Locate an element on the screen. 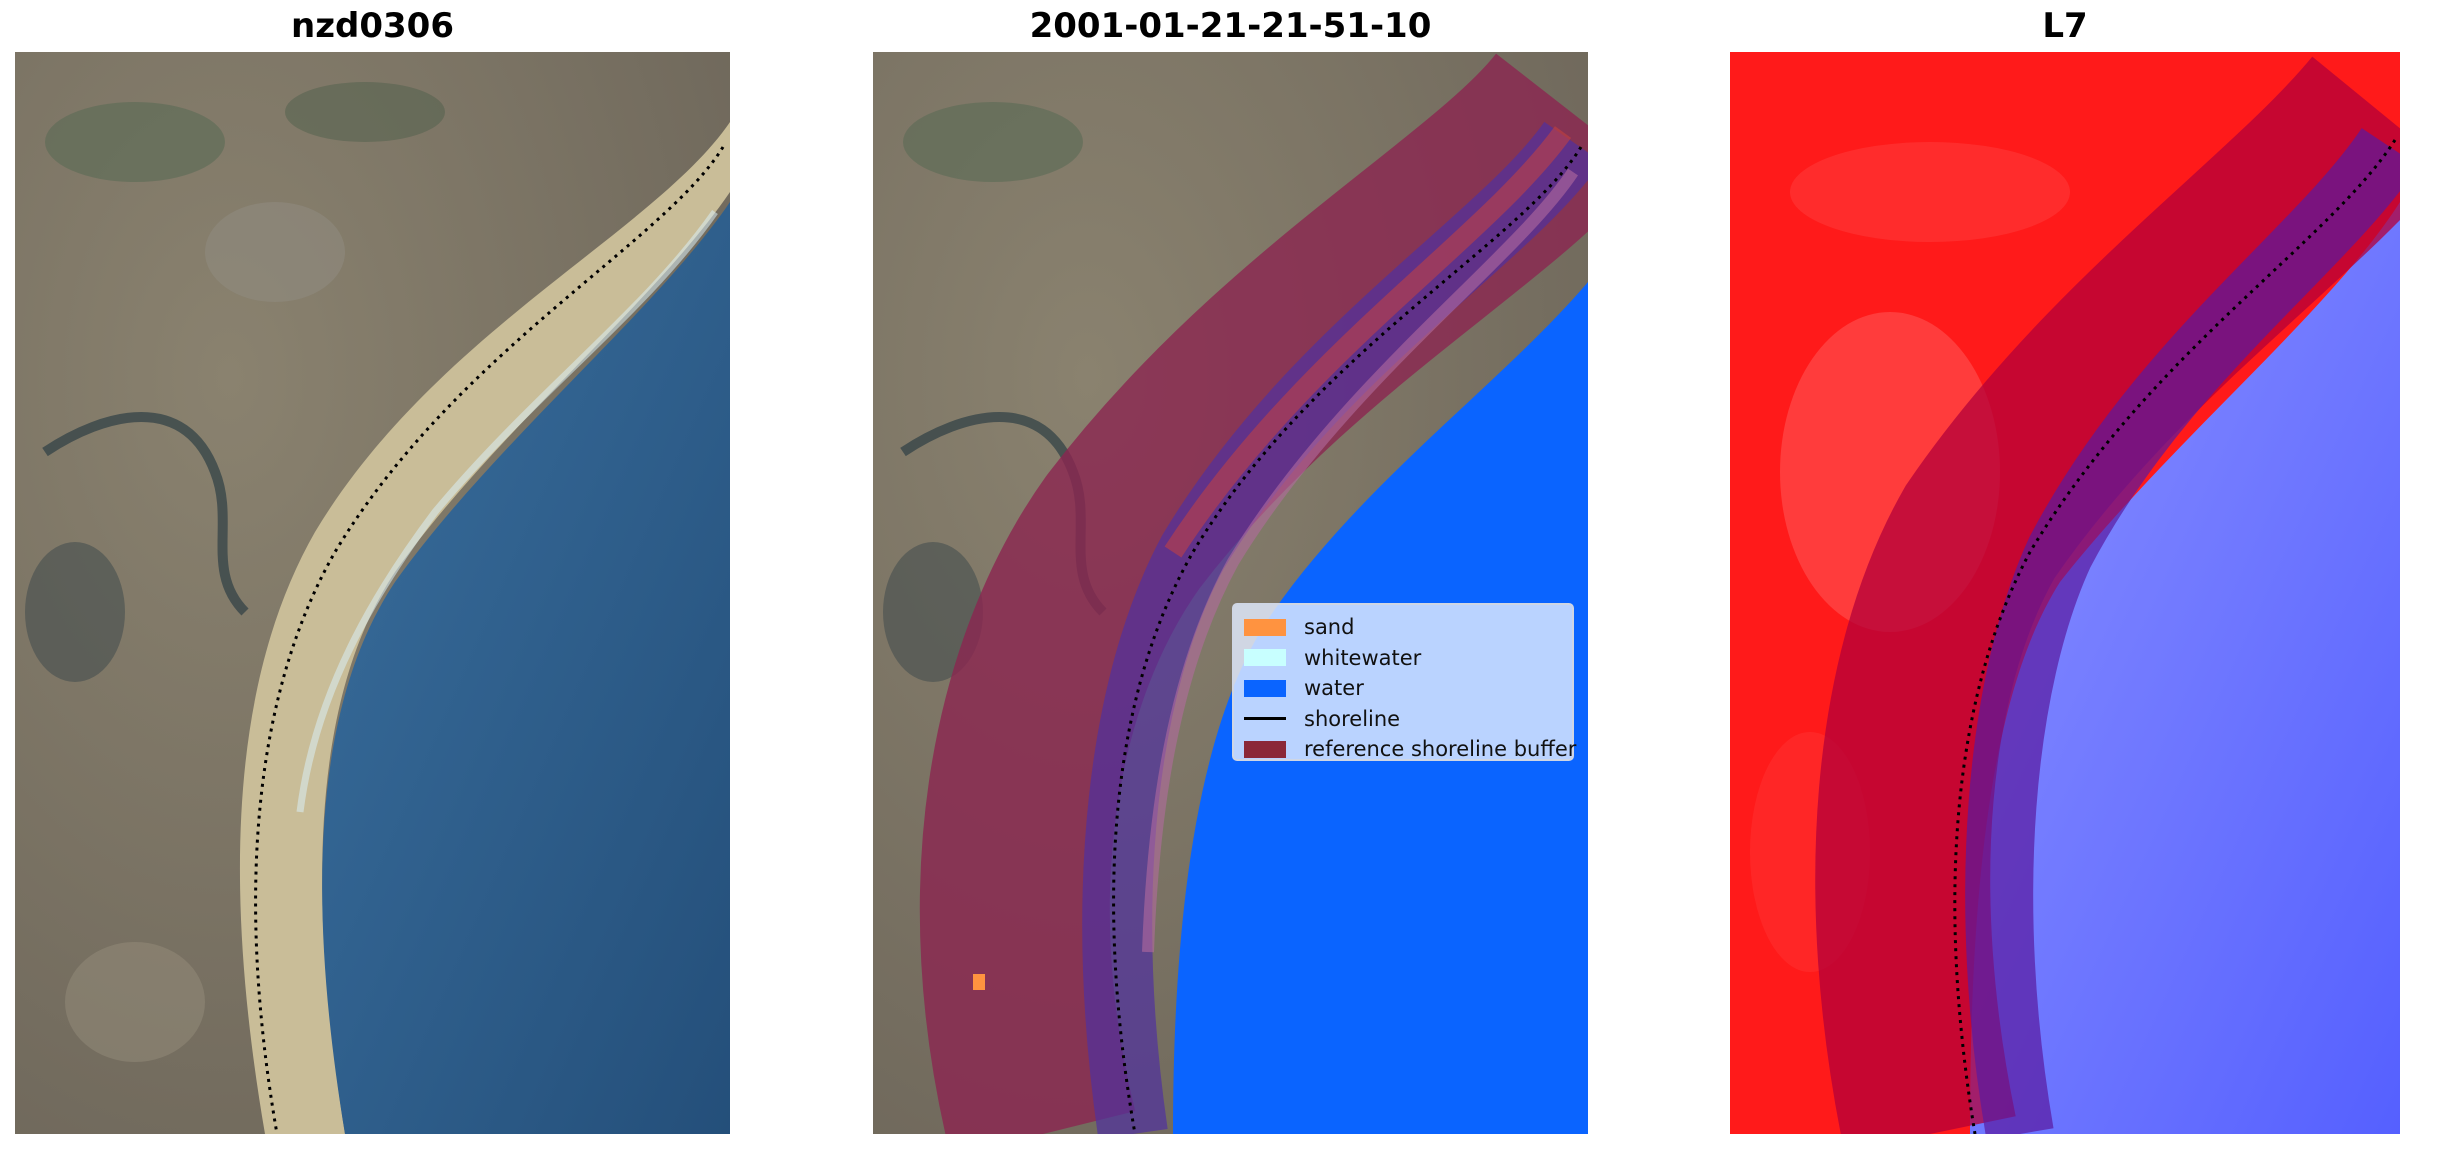  legend-label-buffer: reference shoreline buffer is located at coordinates (1440, 749).